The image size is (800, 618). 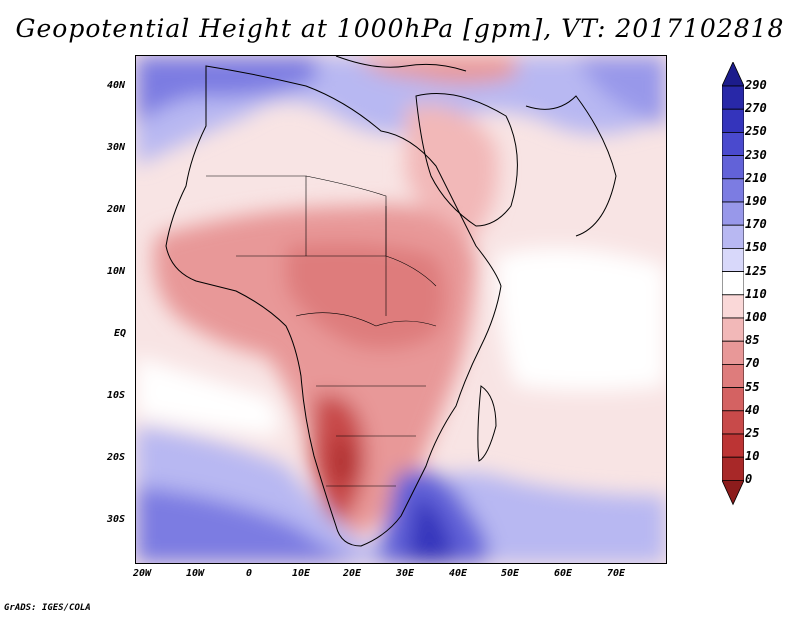 What do you see at coordinates (116, 209) in the screenshot?
I see `lat-label-20N: 20N` at bounding box center [116, 209].